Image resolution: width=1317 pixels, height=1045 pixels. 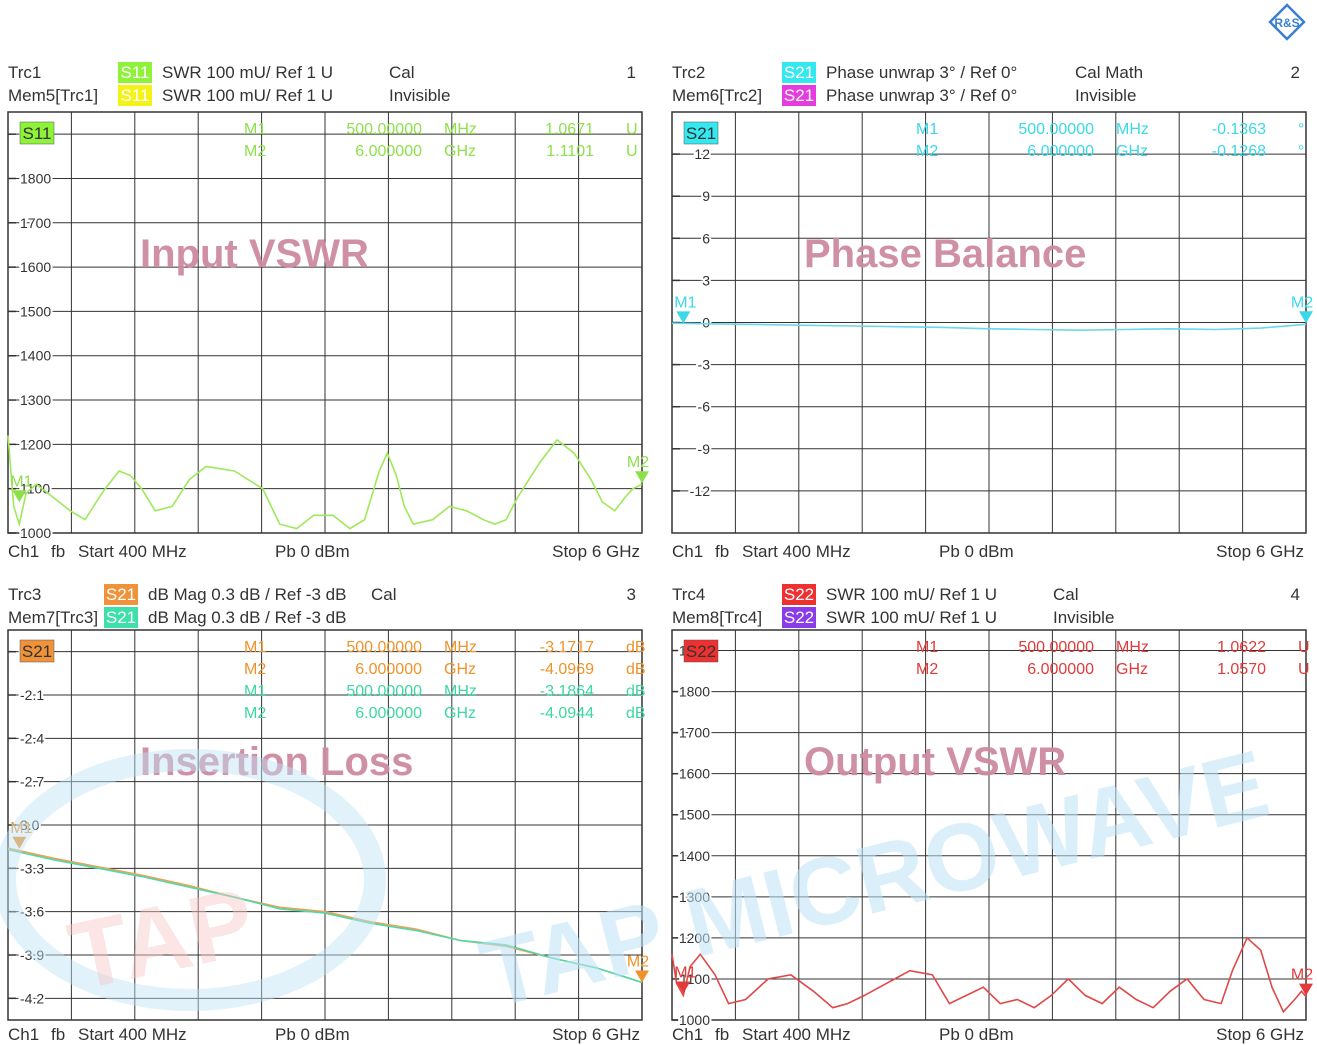 What do you see at coordinates (1113, 669) in the screenshot?
I see `marker-readout-row: M2 6.000000 GHz 1.0570 U` at bounding box center [1113, 669].